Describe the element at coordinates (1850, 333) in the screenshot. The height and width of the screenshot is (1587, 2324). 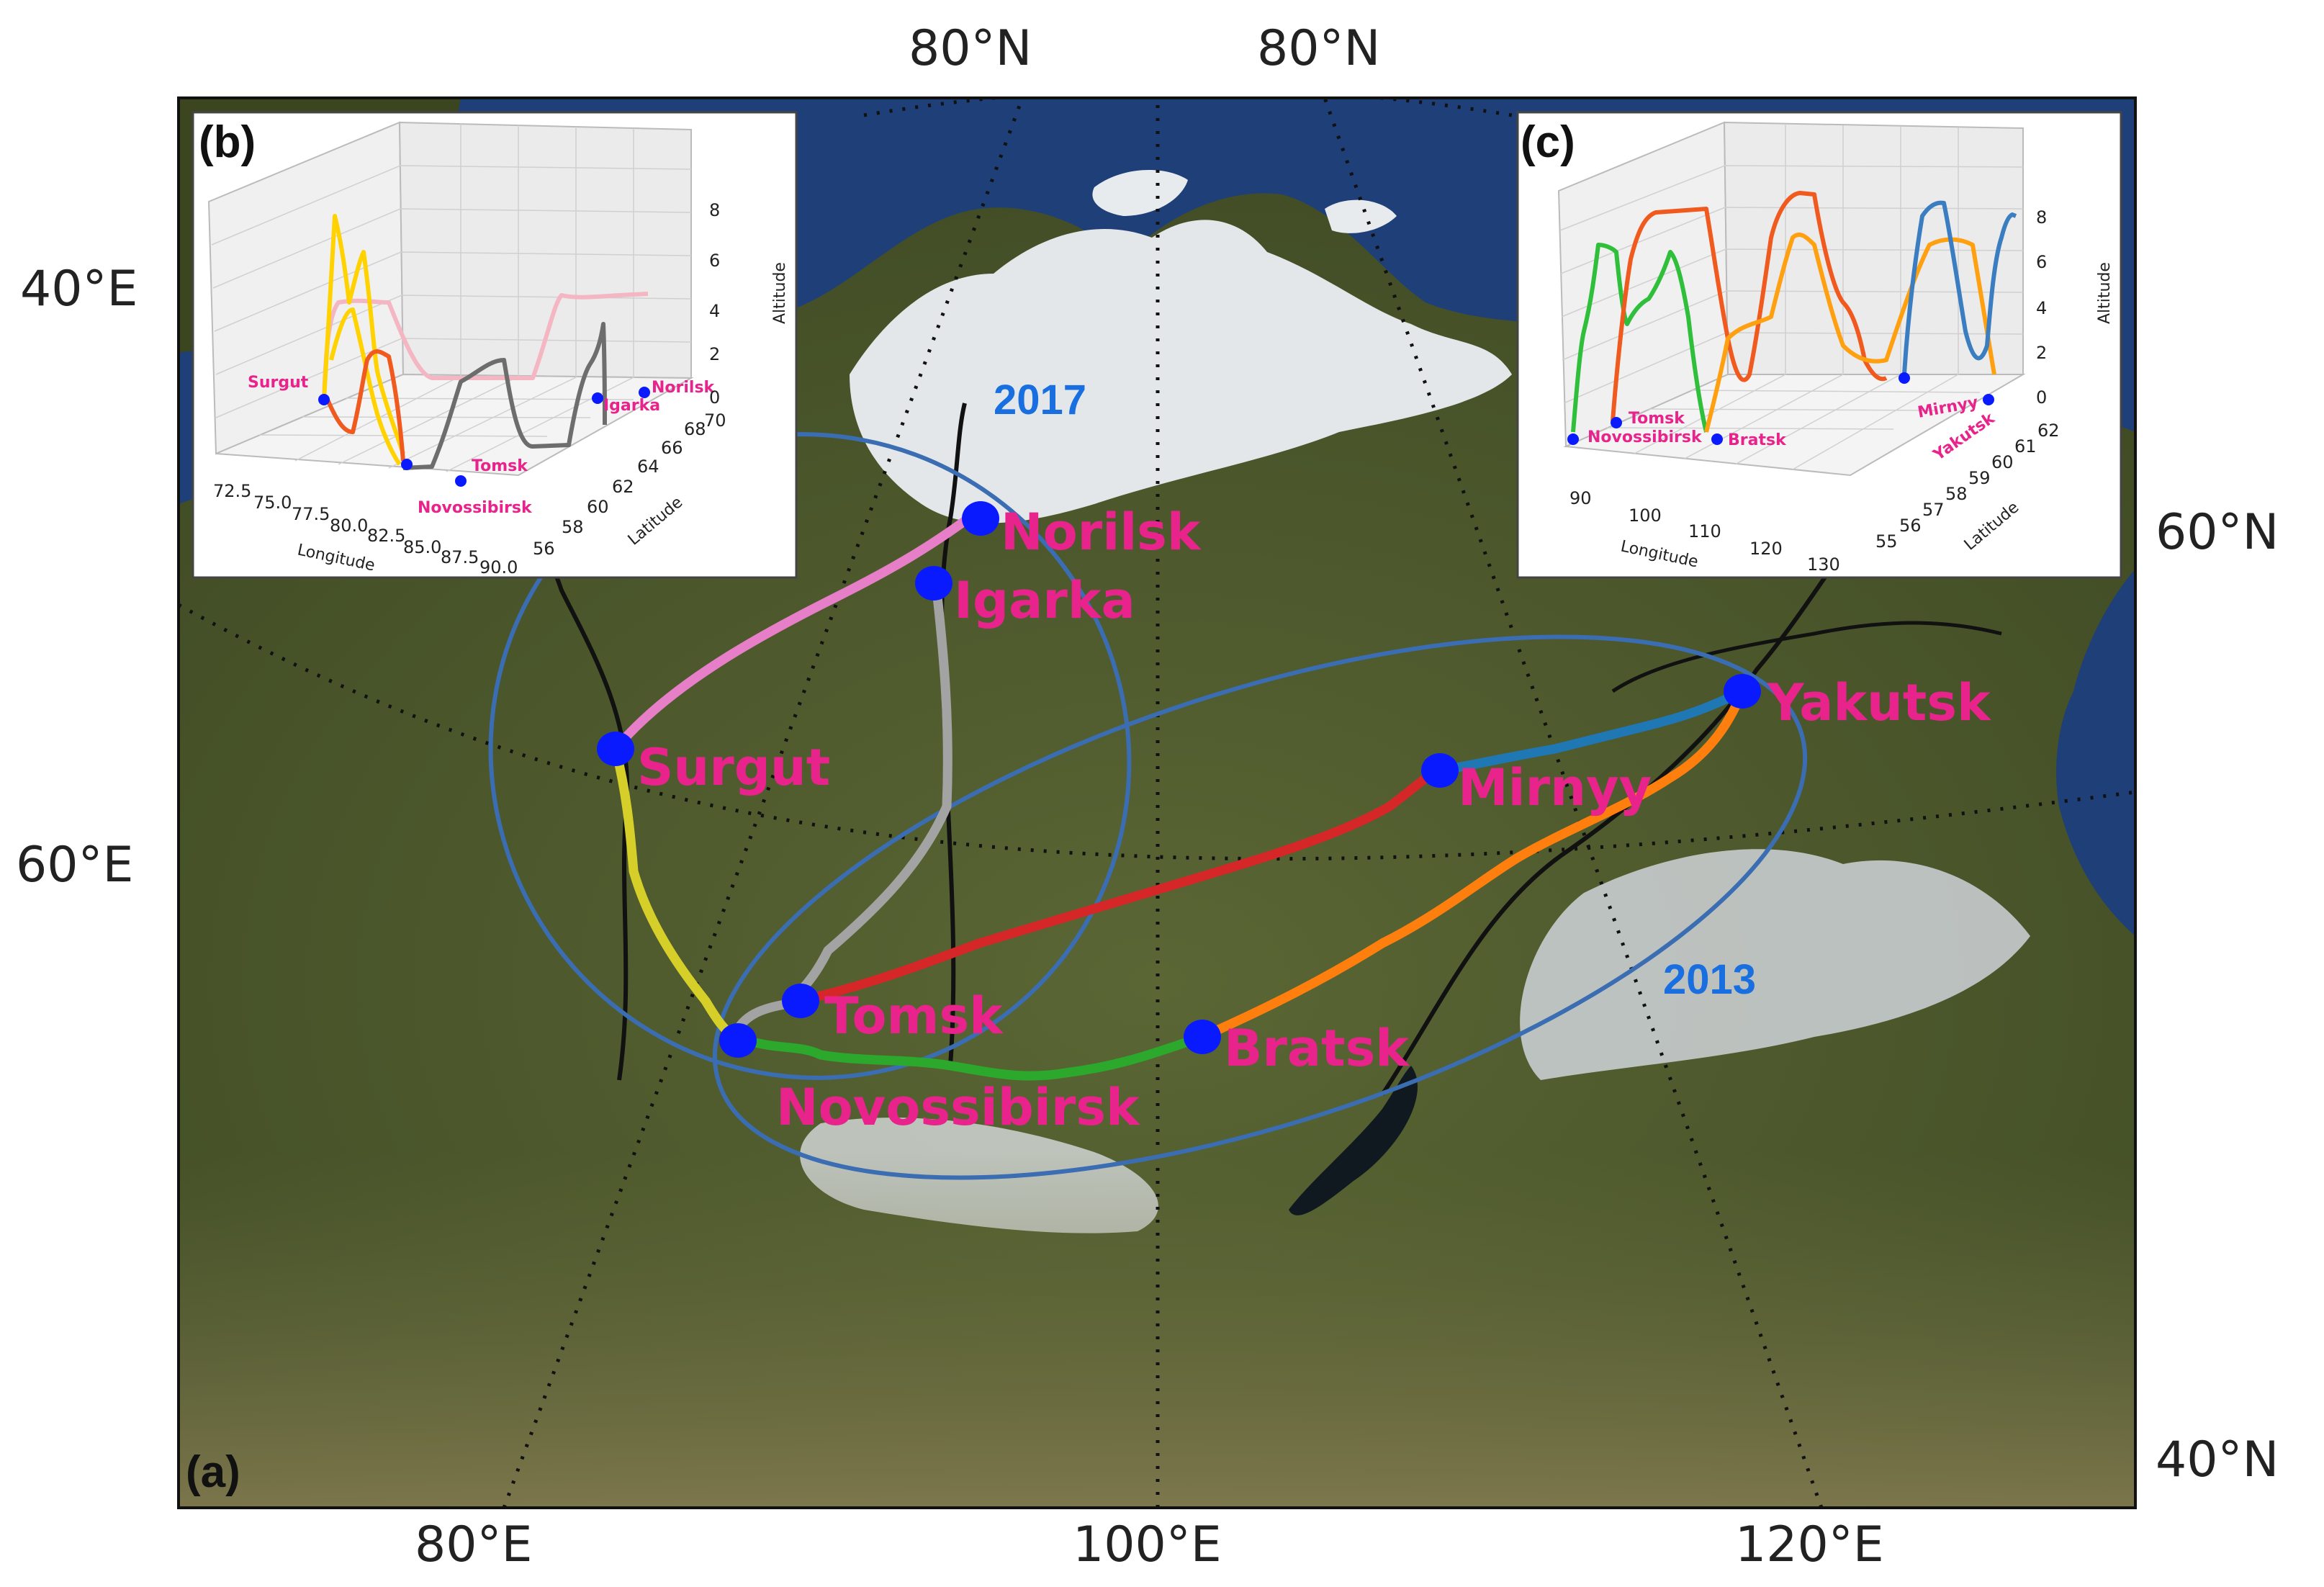
I see `inset-c-trace-orange` at that location.